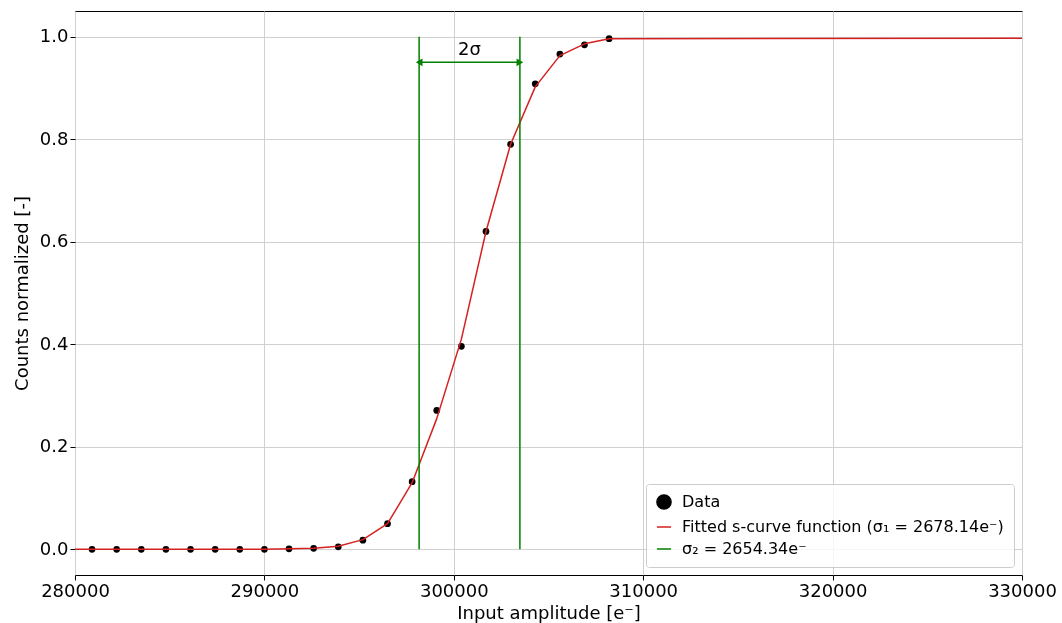 The width and height of the screenshot is (1062, 623). What do you see at coordinates (54, 548) in the screenshot?
I see `y-tick-label: 0.0` at bounding box center [54, 548].